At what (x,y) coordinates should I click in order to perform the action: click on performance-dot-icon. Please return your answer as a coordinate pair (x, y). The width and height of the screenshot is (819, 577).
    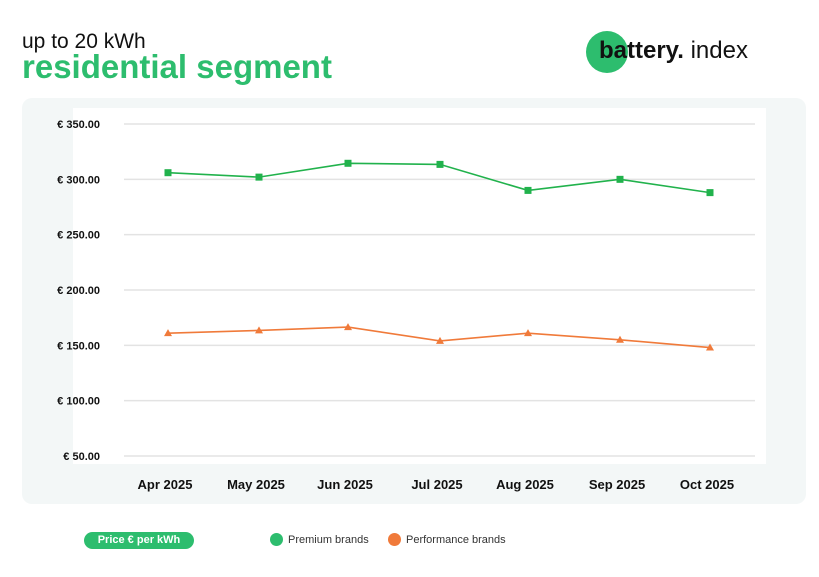
    Looking at the image, I should click on (394, 539).